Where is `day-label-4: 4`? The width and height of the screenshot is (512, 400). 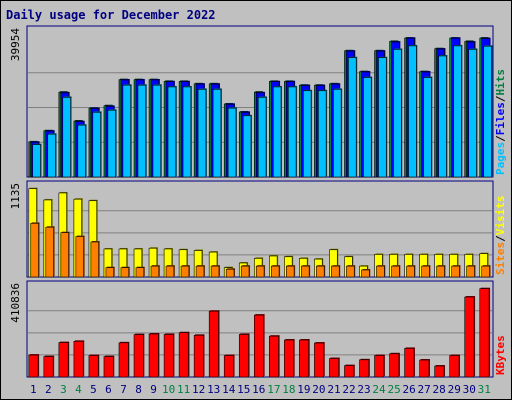
day-label-4: 4 is located at coordinates (78, 389).